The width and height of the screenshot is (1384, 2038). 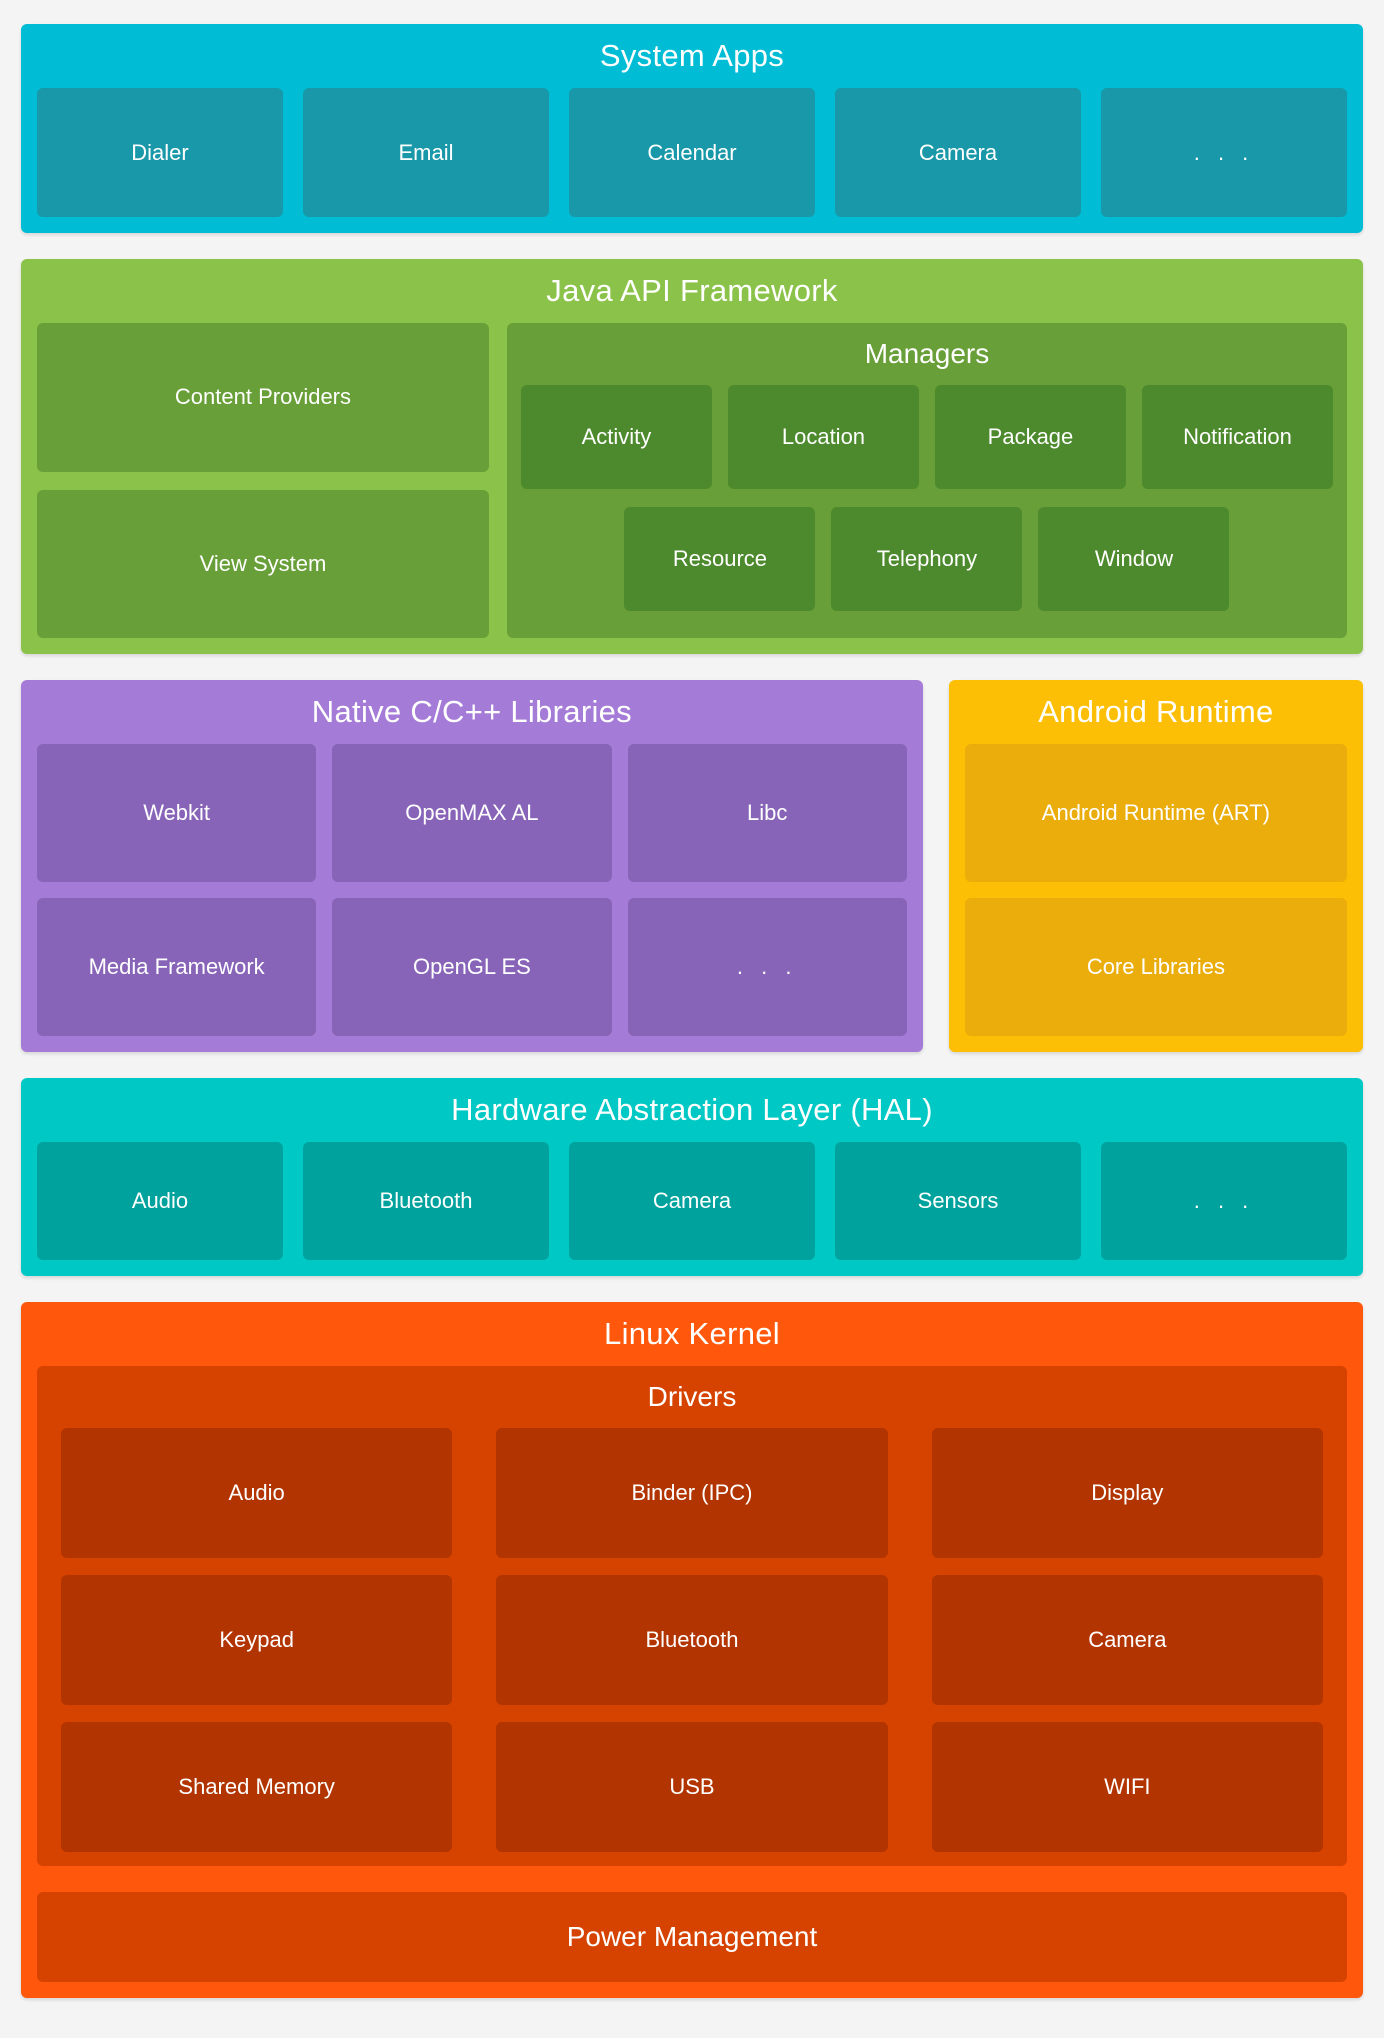 I want to click on java-api-title: Java API Framework, so click(x=692, y=290).